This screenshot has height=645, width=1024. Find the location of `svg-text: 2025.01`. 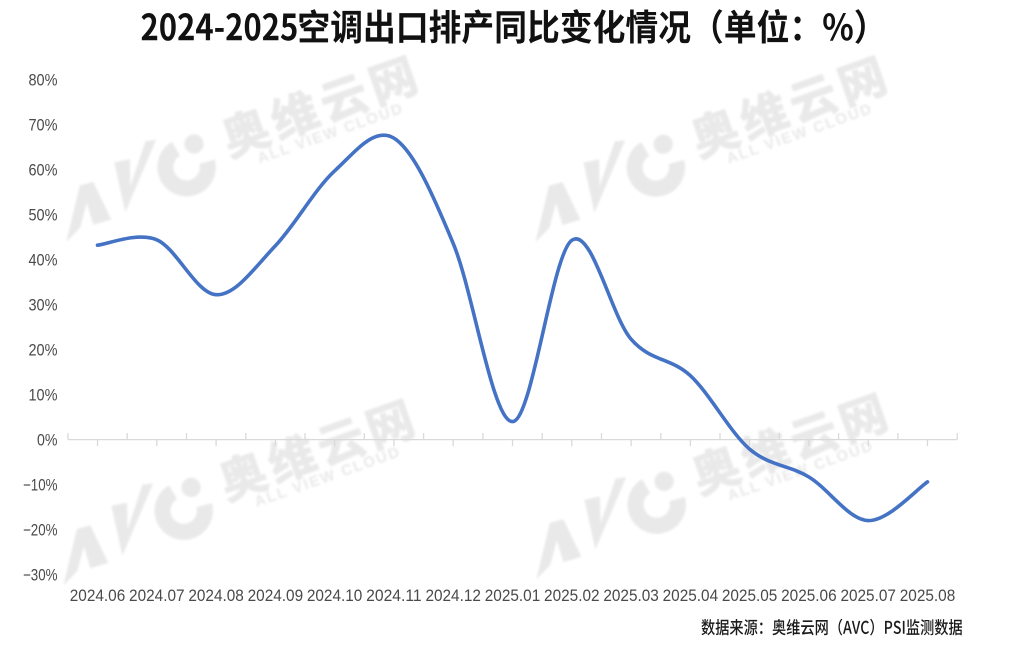

svg-text: 2025.01 is located at coordinates (513, 596).